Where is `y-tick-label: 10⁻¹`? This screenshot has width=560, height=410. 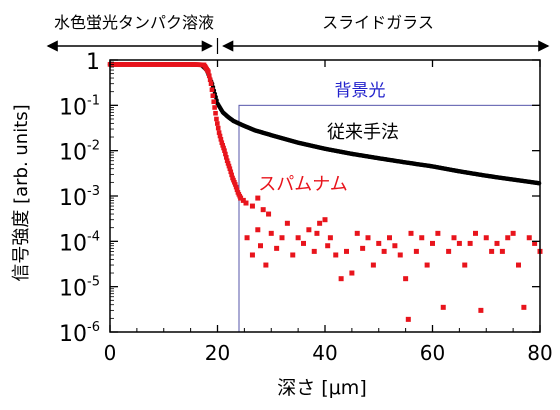 y-tick-label: 10⁻¹ is located at coordinates (79, 106).